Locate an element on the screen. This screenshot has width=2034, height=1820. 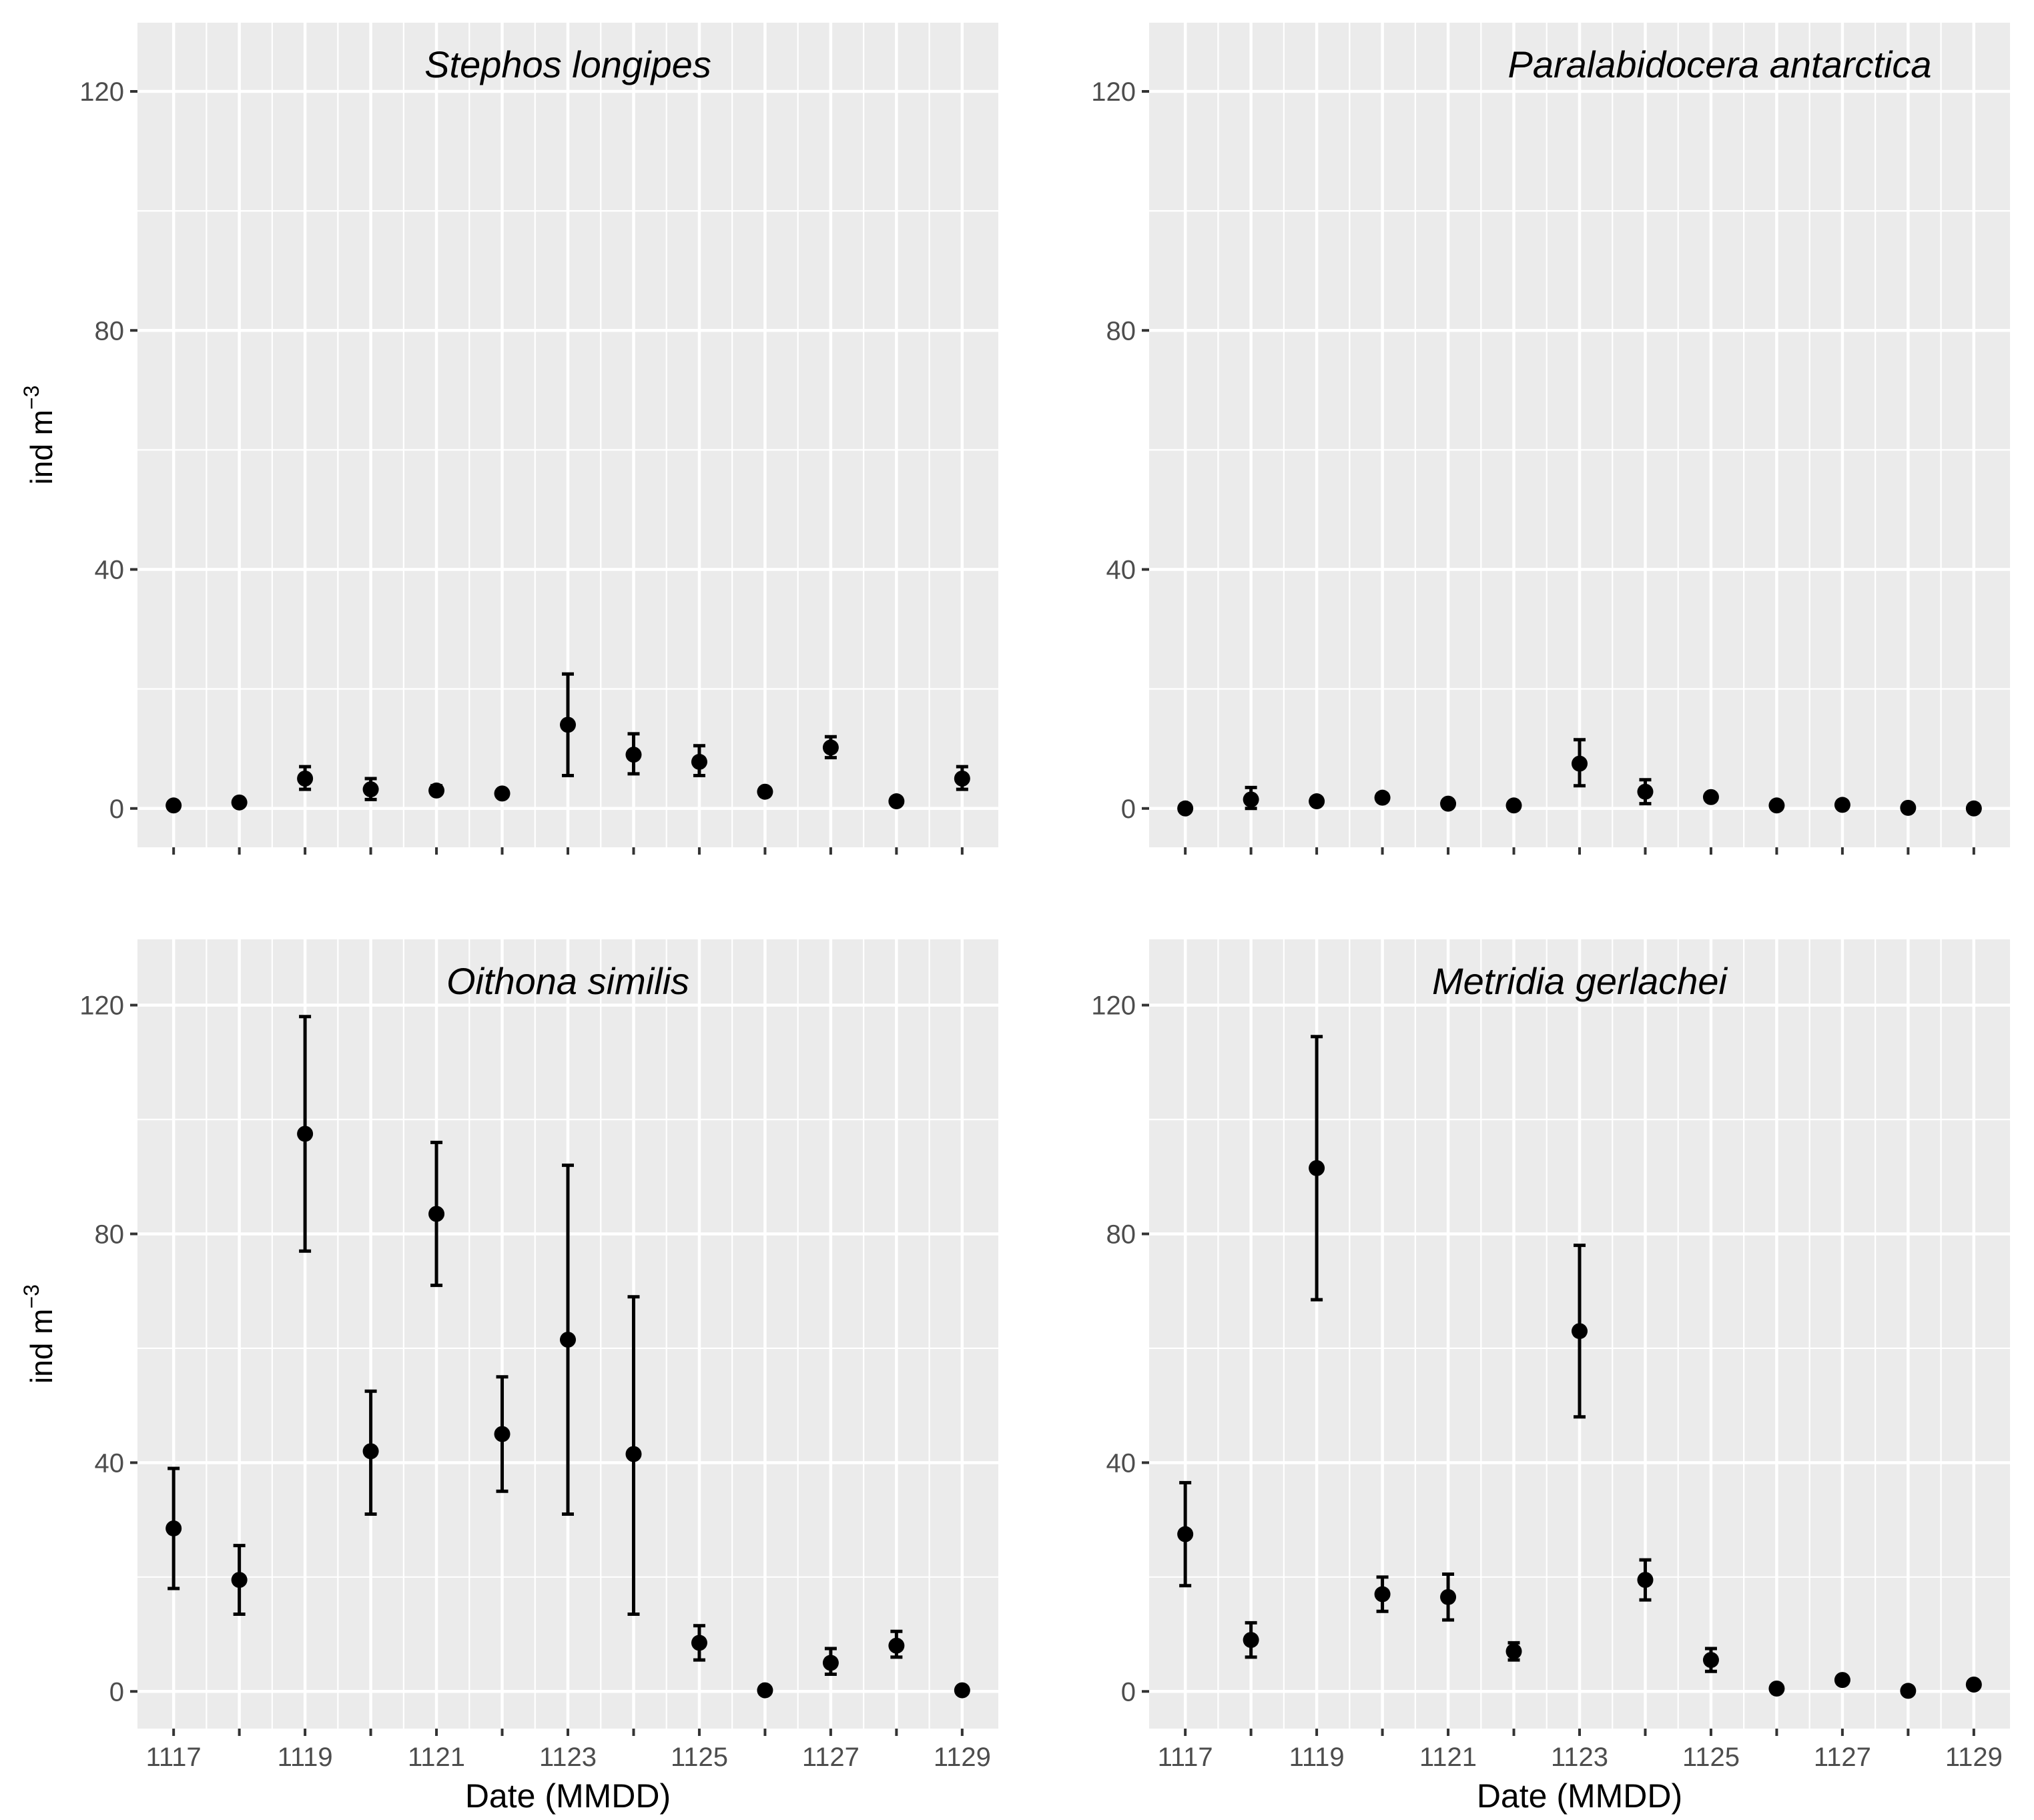
x-tick-label: 1123 is located at coordinates (568, 1757).